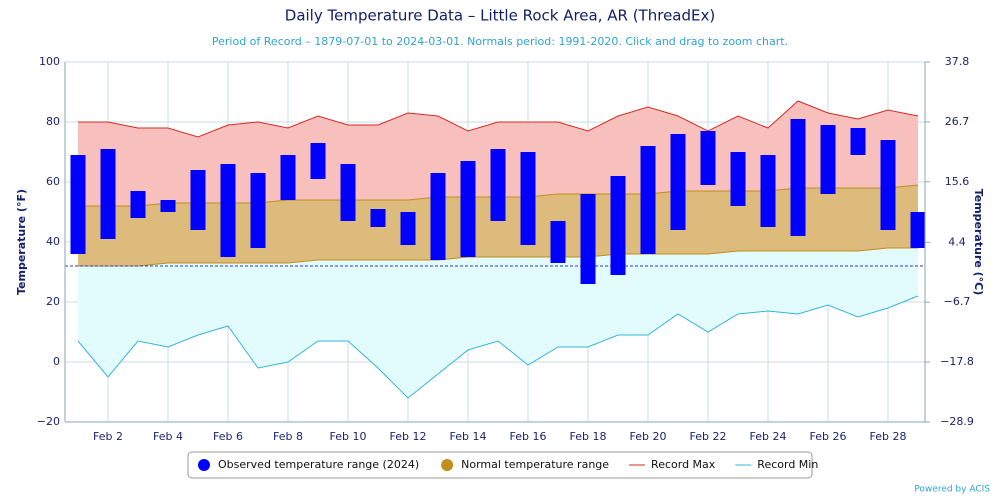  Describe the element at coordinates (53, 301) in the screenshot. I see `y-tick-label: 20` at that location.